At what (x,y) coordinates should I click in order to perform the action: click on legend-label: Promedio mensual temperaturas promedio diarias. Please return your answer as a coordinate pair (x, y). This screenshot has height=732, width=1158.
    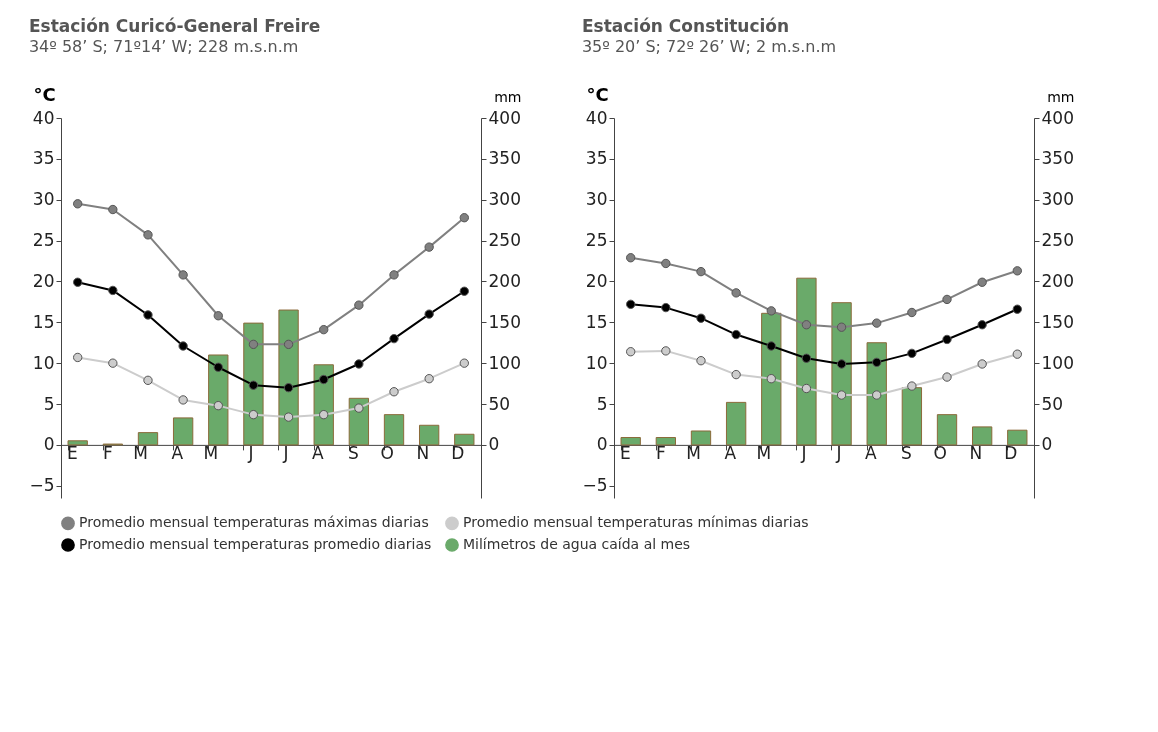
    Looking at the image, I should click on (255, 544).